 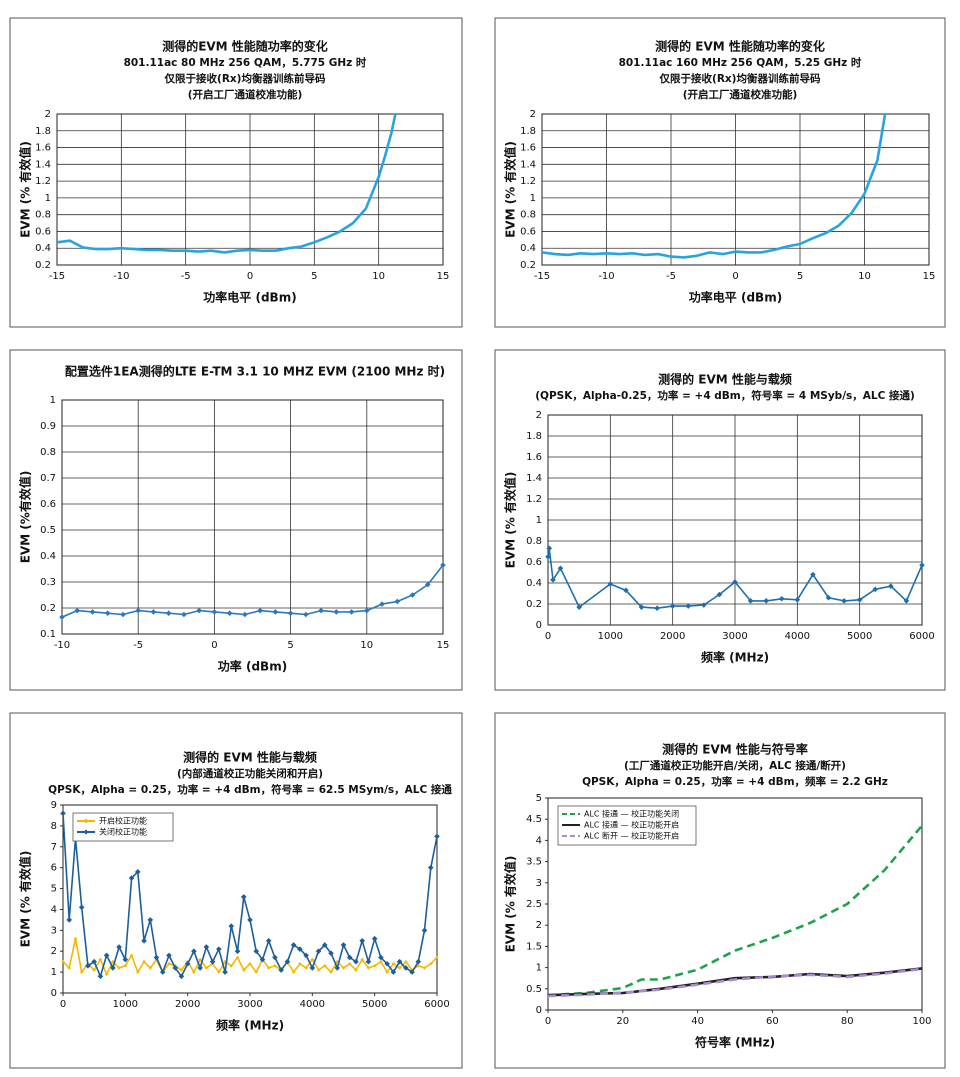 What do you see at coordinates (252, 666) in the screenshot?
I see `x-axis-label: 功率 (dBm)` at bounding box center [252, 666].